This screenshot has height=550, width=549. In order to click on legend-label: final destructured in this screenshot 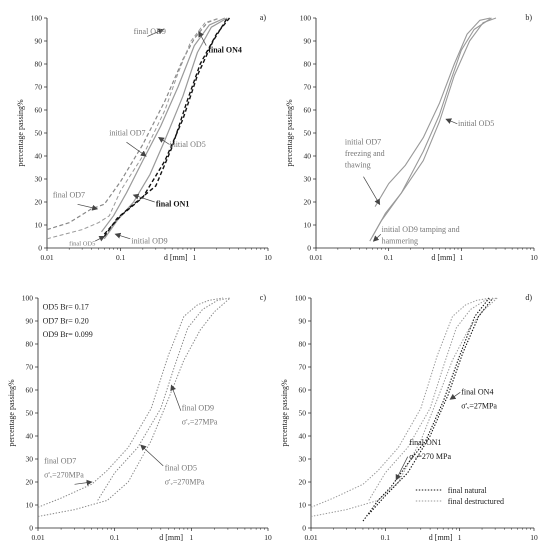, I will do `click(476, 501)`.